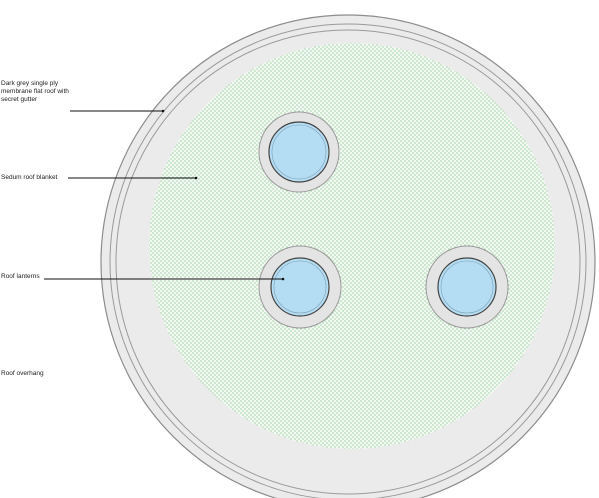 Image resolution: width=599 pixels, height=498 pixels. I want to click on label-roof-lanterns: Roof lanterns, so click(20, 276).